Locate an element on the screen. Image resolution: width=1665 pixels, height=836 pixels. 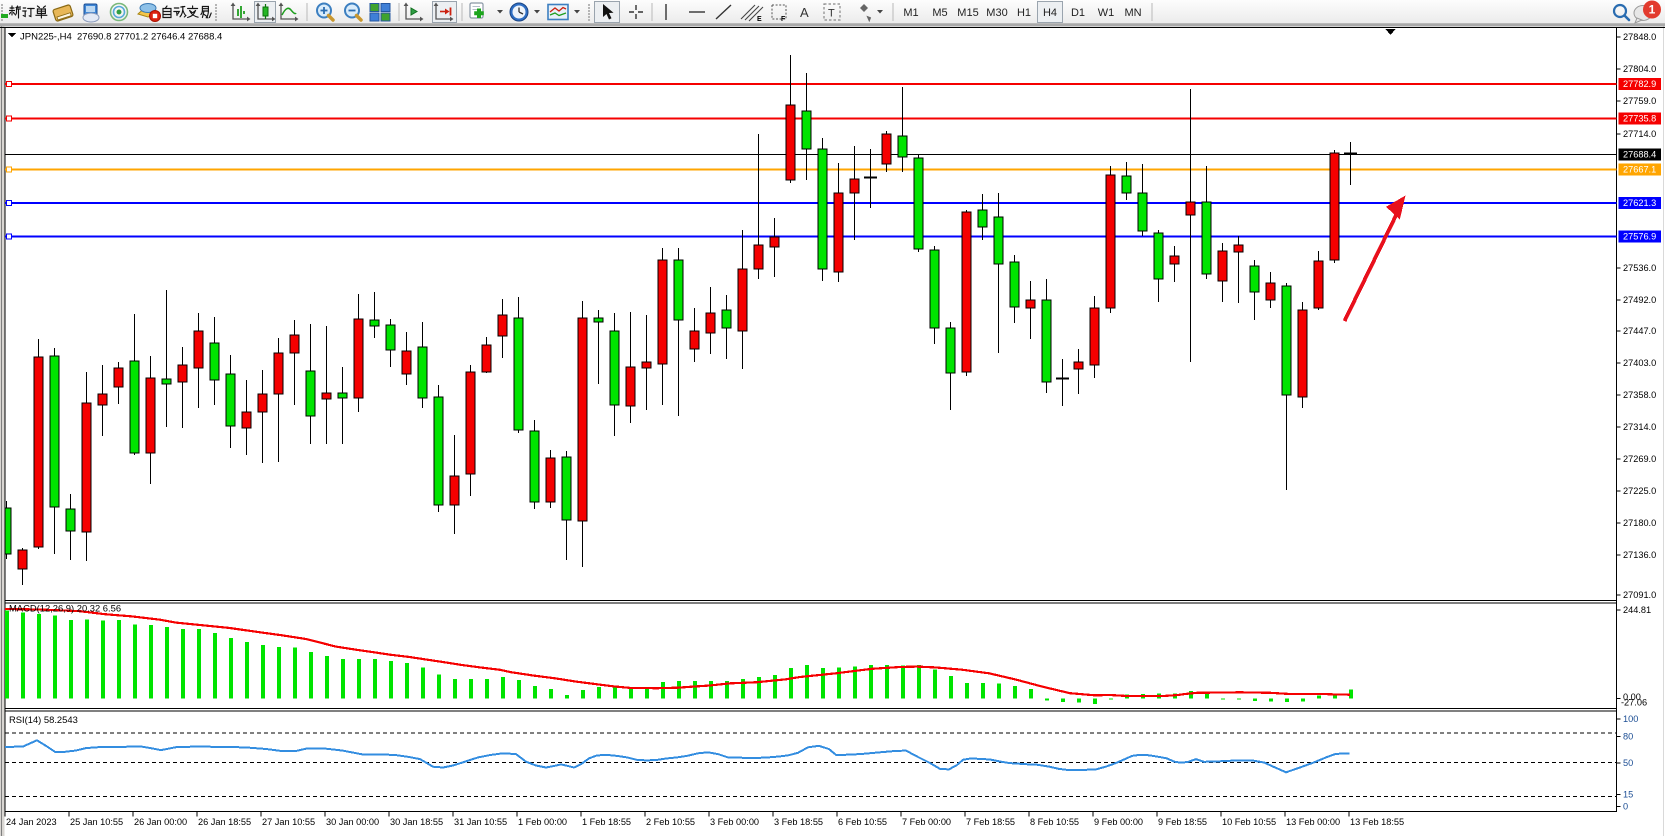
svg-text: 27714.0 is located at coordinates (1639, 134).